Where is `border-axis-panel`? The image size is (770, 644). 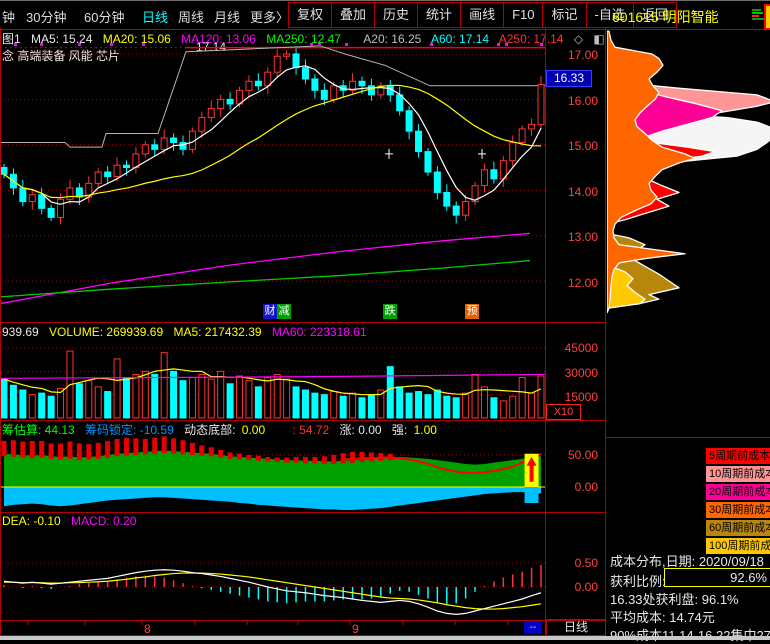 border-axis-panel is located at coordinates (605, 334).